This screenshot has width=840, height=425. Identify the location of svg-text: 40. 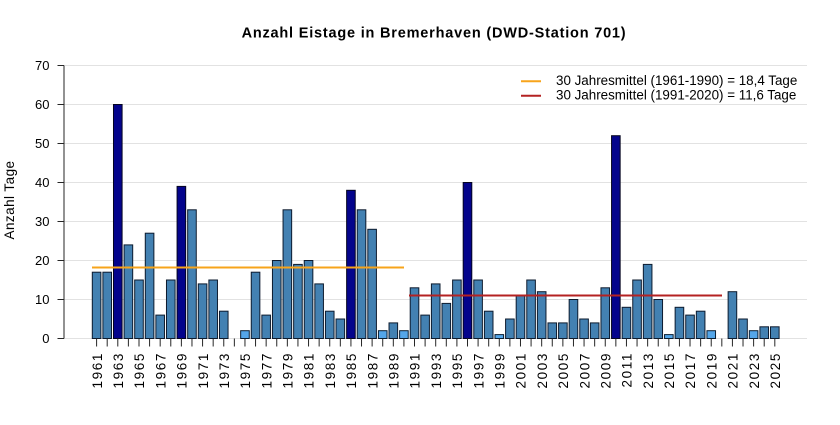
(42, 182).